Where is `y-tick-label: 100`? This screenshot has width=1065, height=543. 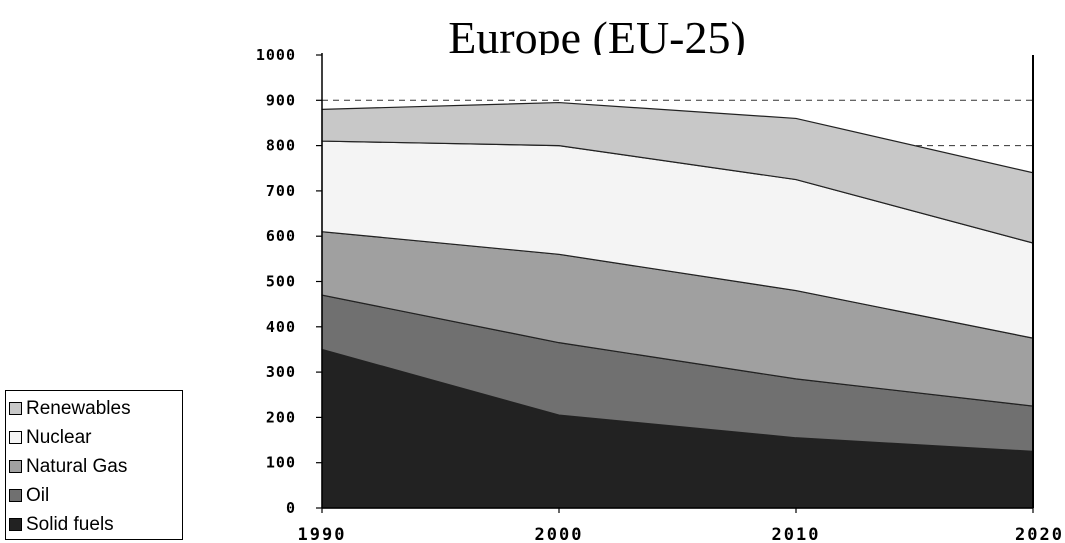
y-tick-label: 100 is located at coordinates (281, 463).